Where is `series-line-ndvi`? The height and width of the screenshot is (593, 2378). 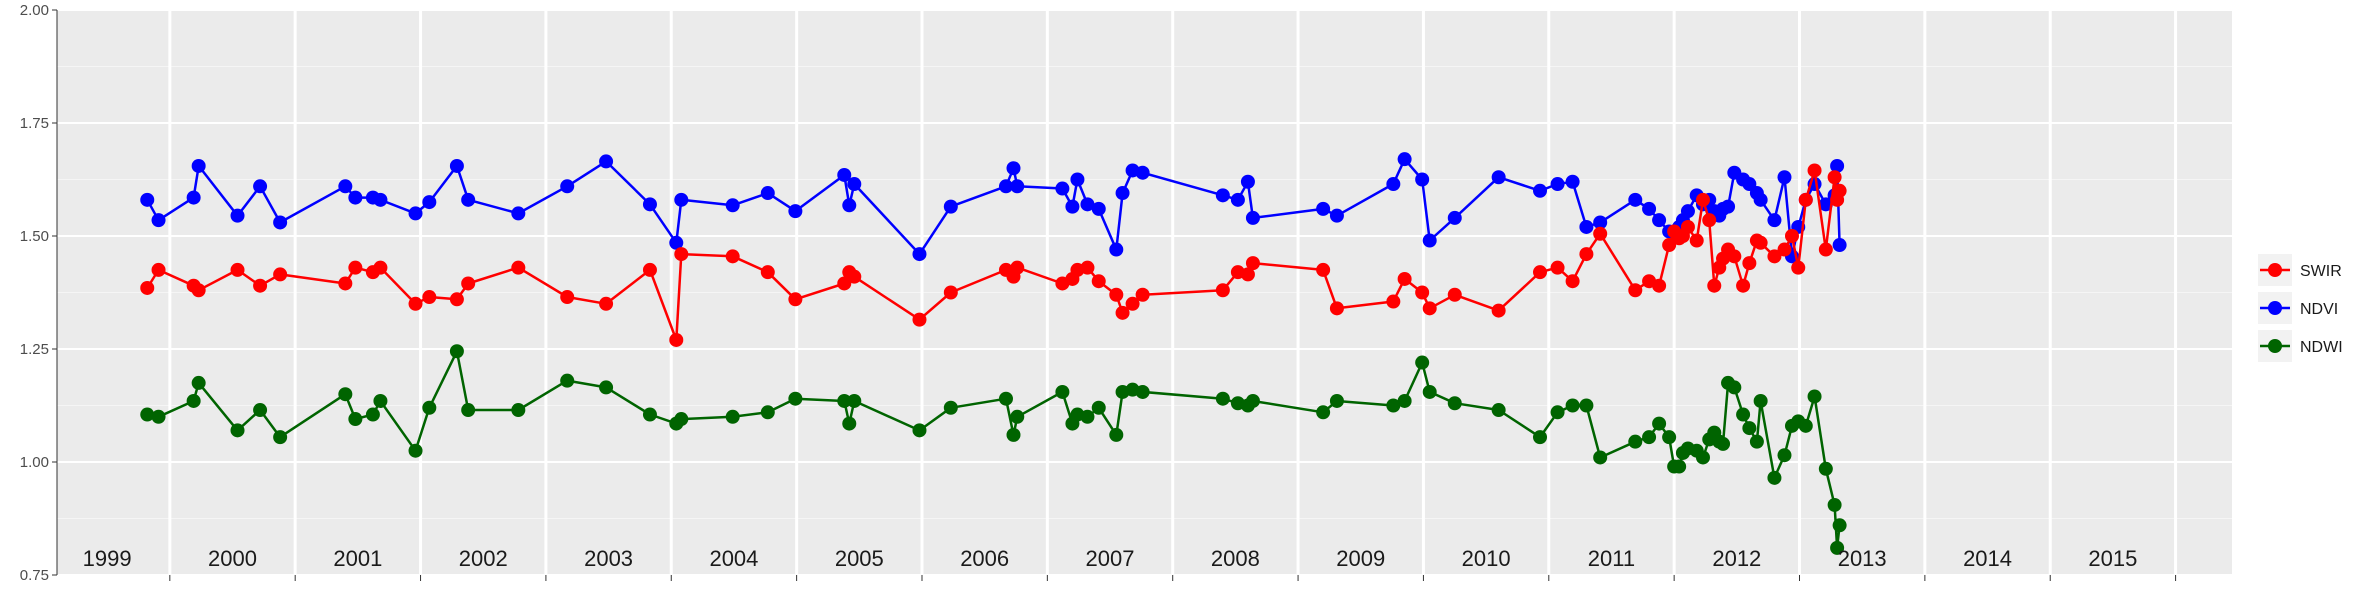
series-line-ndvi is located at coordinates (993, 207).